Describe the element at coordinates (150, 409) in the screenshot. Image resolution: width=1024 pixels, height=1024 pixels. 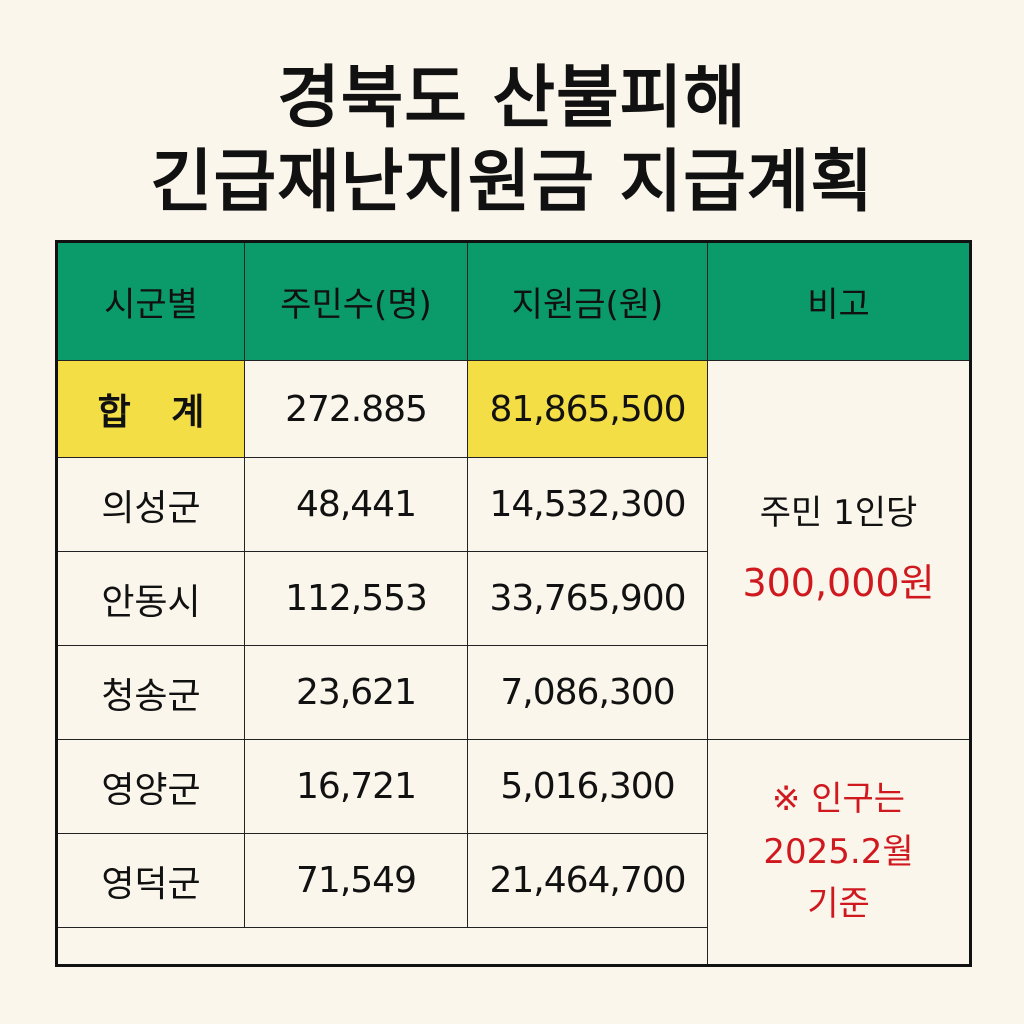
I see `total-label: 합 계` at that location.